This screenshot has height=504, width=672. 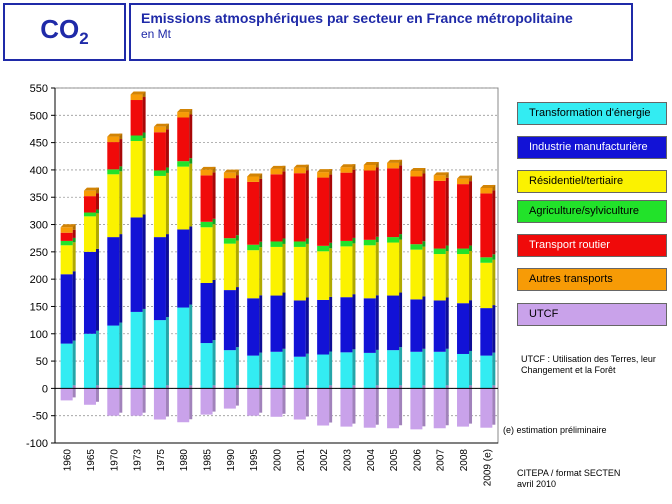 I want to click on estimation-note: (e) estimation préliminaire, so click(x=555, y=430).